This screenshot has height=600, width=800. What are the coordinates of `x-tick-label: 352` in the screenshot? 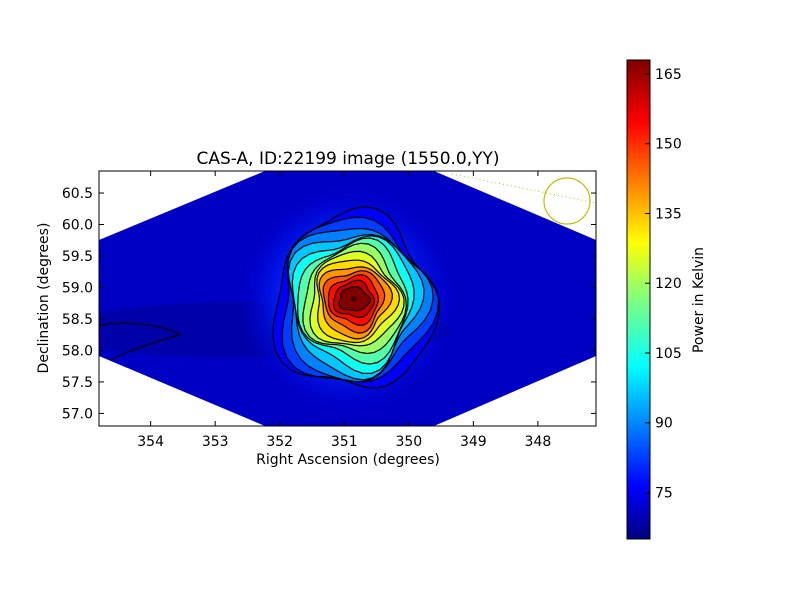 It's located at (279, 442).